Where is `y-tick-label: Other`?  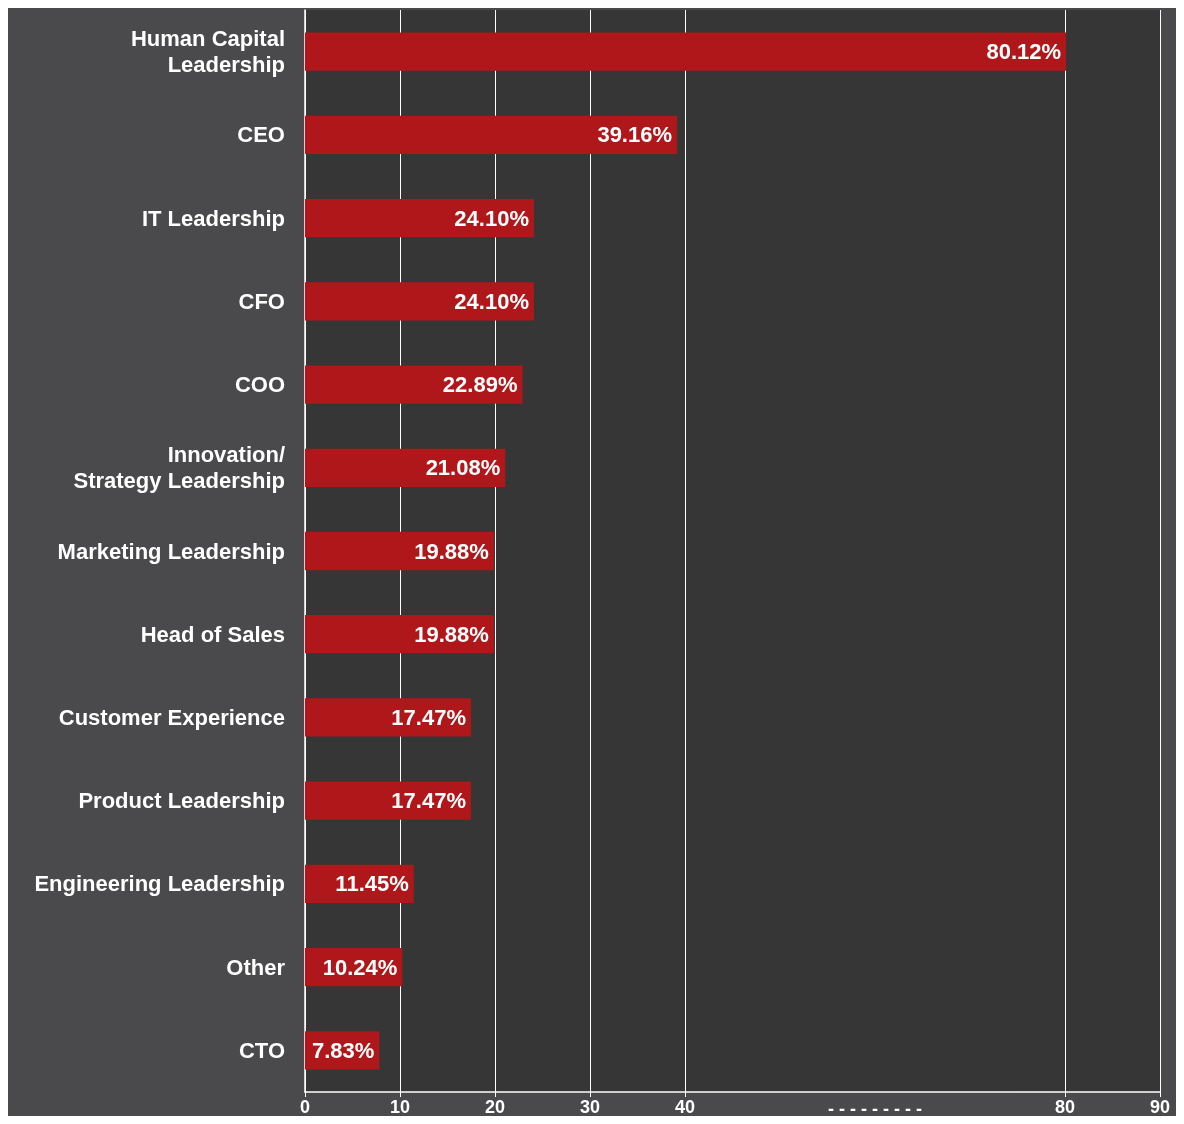 y-tick-label: Other is located at coordinates (256, 967).